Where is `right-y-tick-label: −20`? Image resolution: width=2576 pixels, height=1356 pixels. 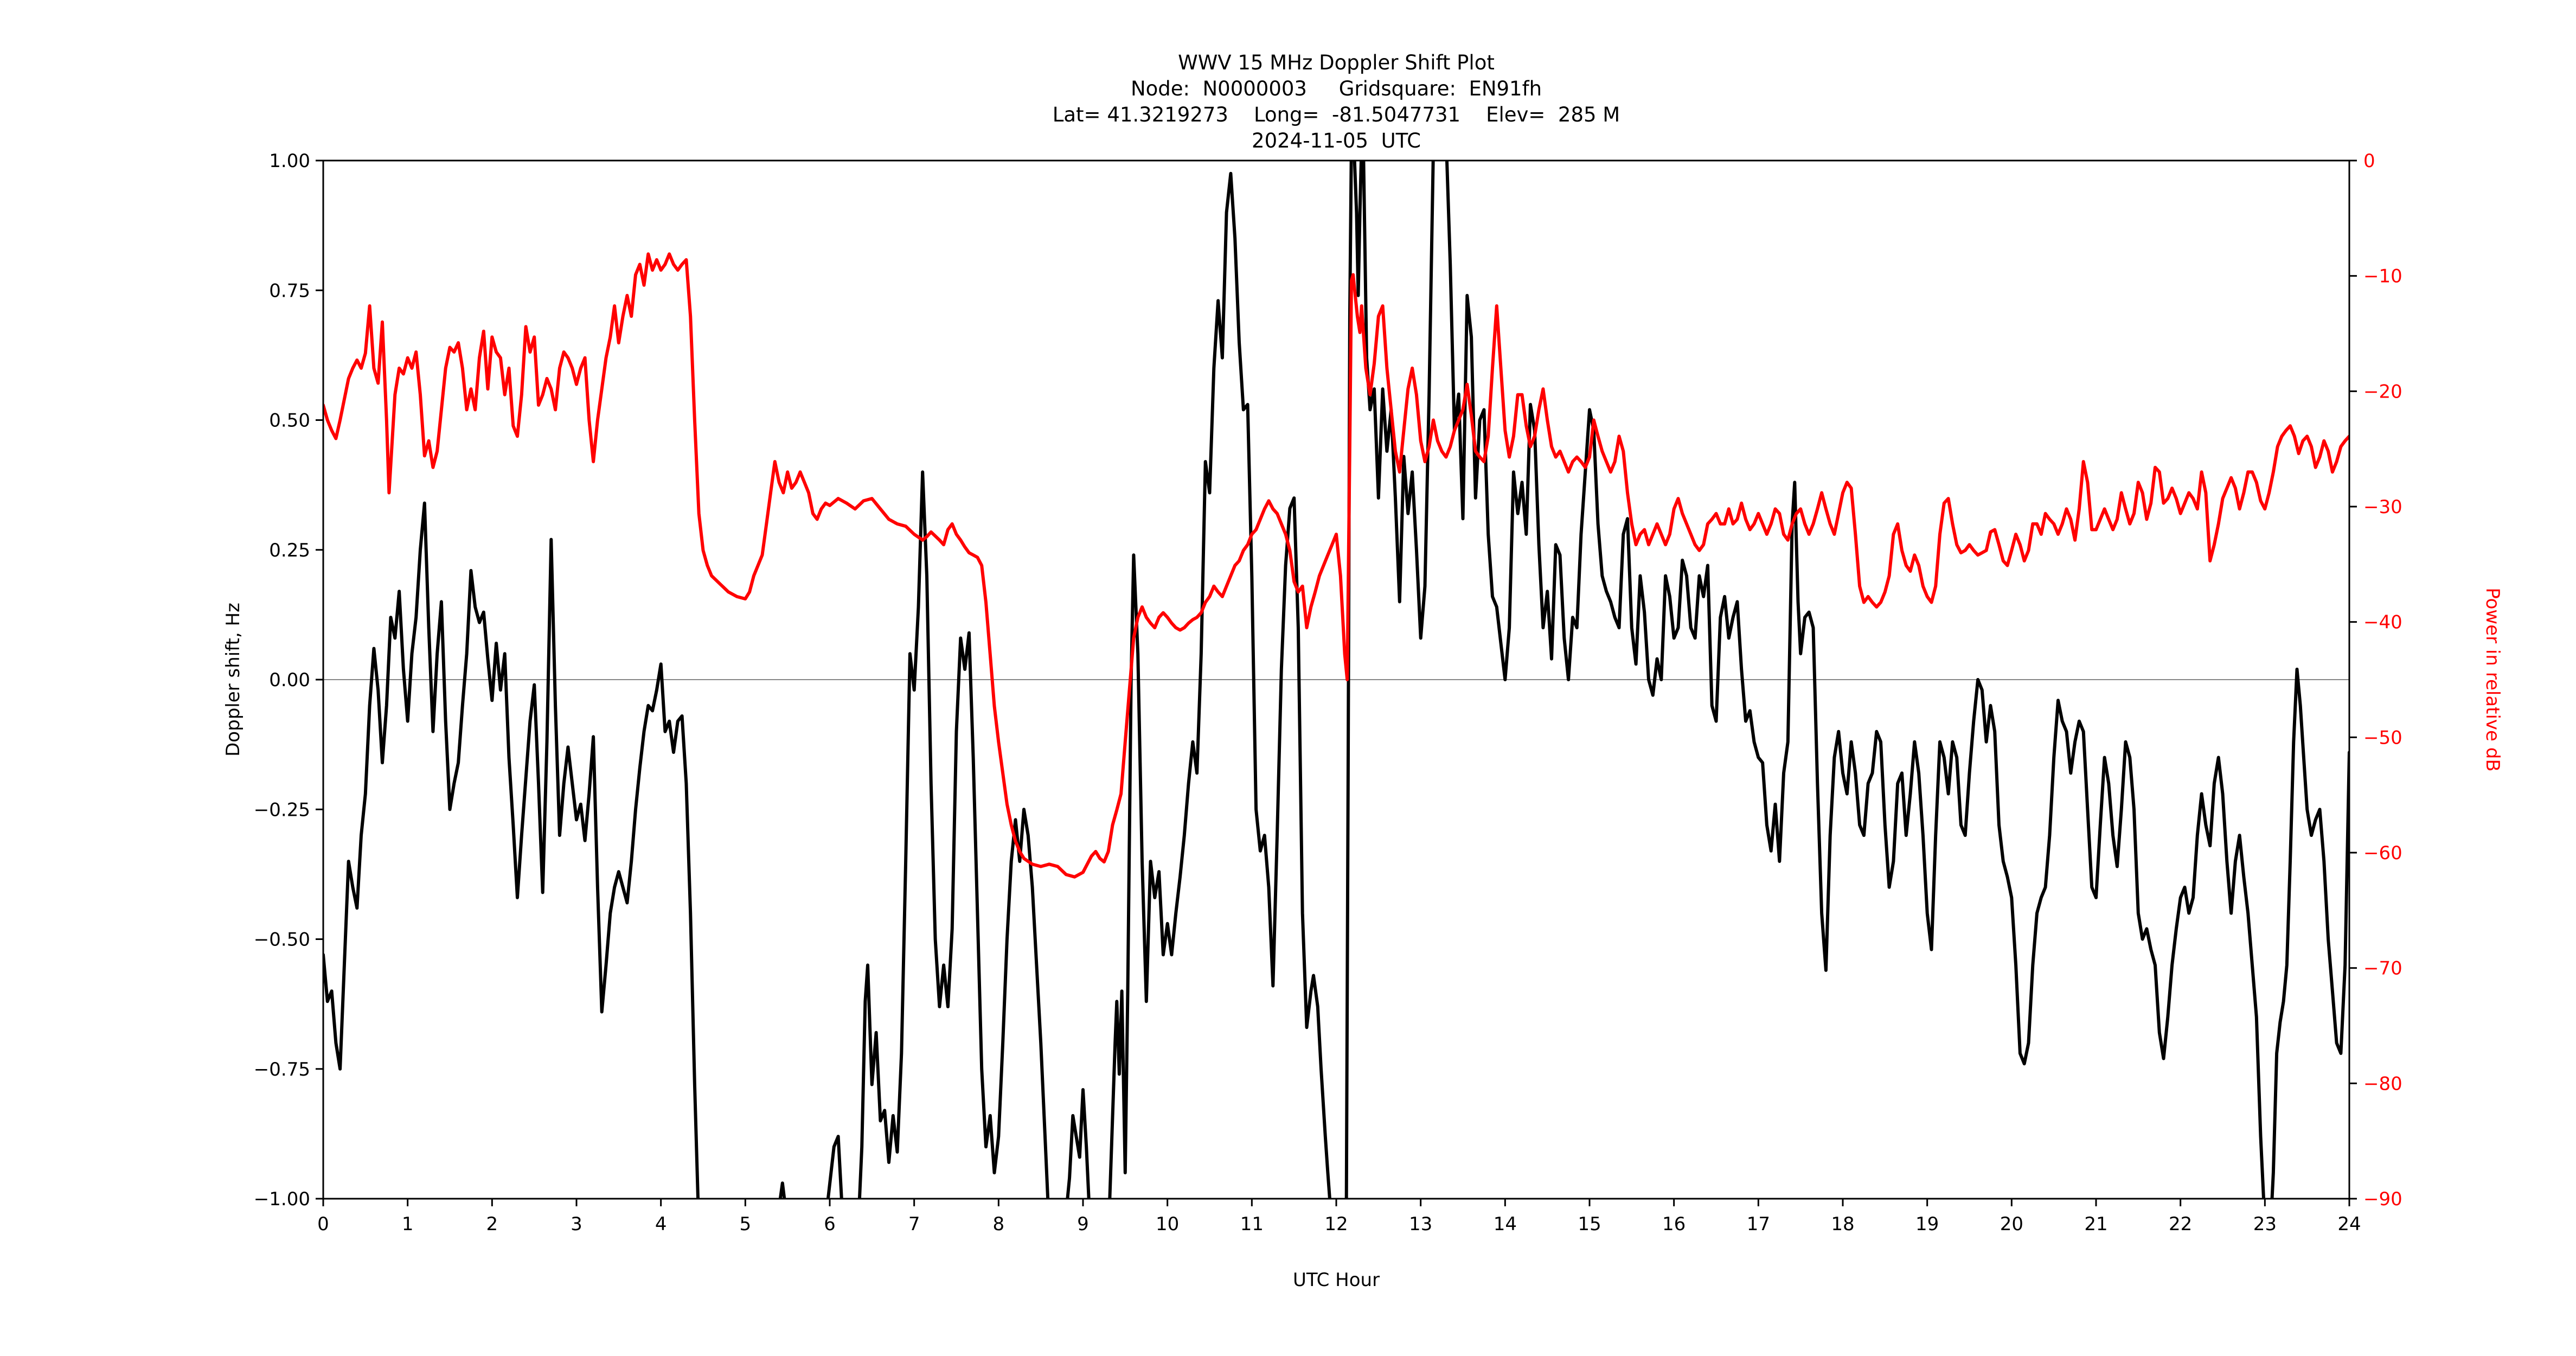 right-y-tick-label: −20 is located at coordinates (2382, 391).